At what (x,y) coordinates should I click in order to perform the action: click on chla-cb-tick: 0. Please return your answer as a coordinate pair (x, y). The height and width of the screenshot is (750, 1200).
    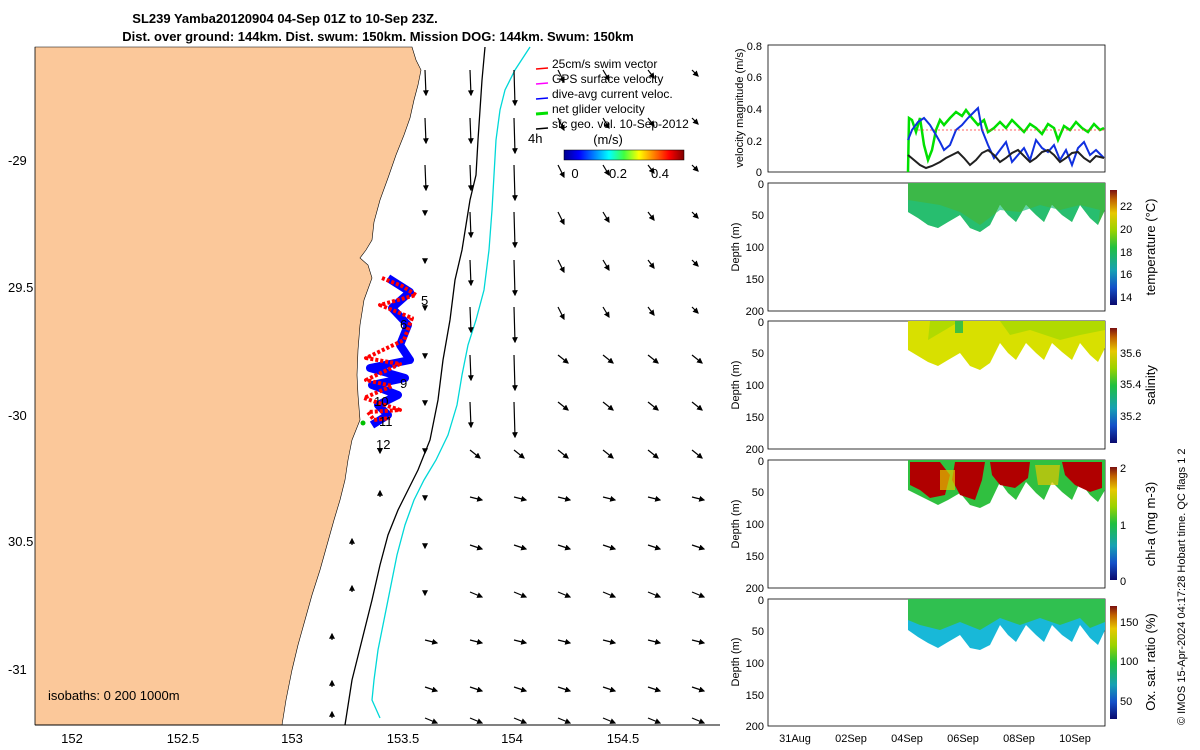
    Looking at the image, I should click on (1123, 582).